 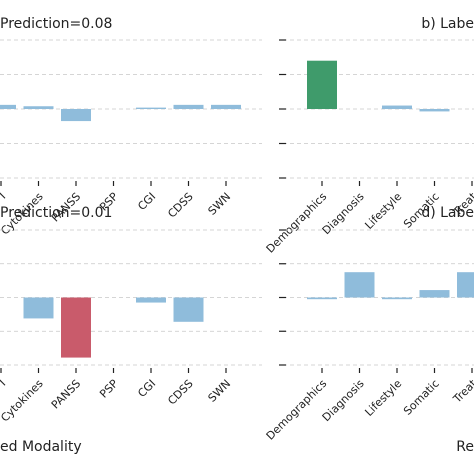 I want to click on panel-title: b) Labe, so click(x=447, y=24).